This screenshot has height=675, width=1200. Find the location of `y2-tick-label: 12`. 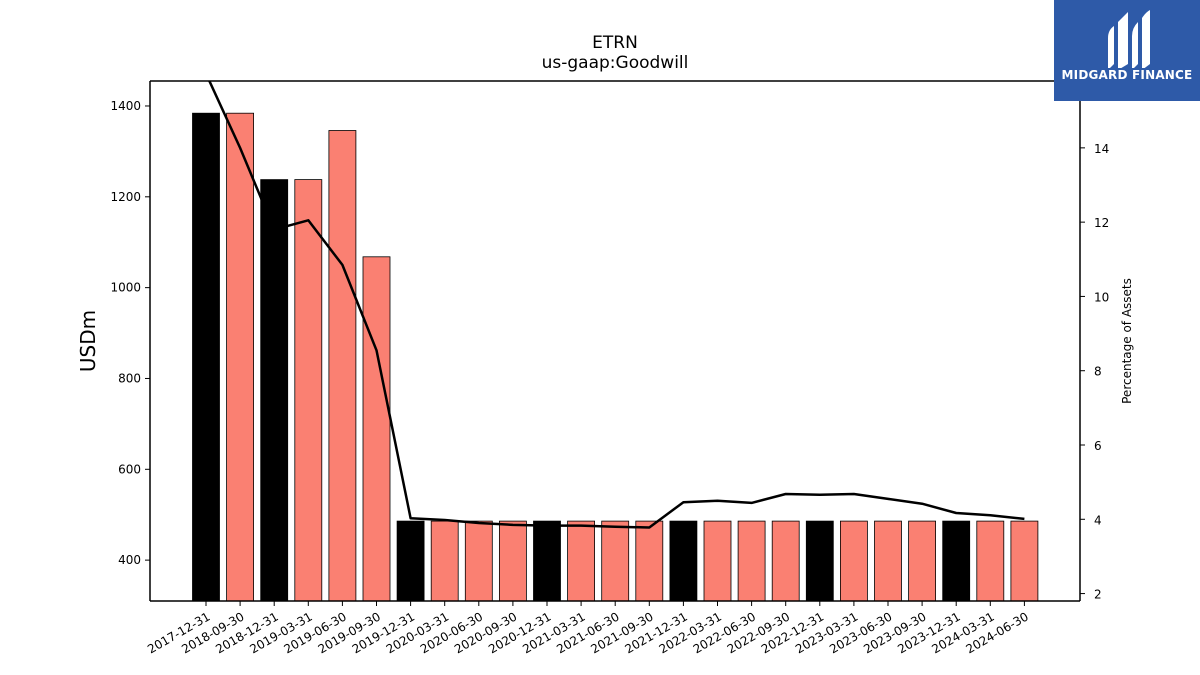

y2-tick-label: 12 is located at coordinates (1101, 223).